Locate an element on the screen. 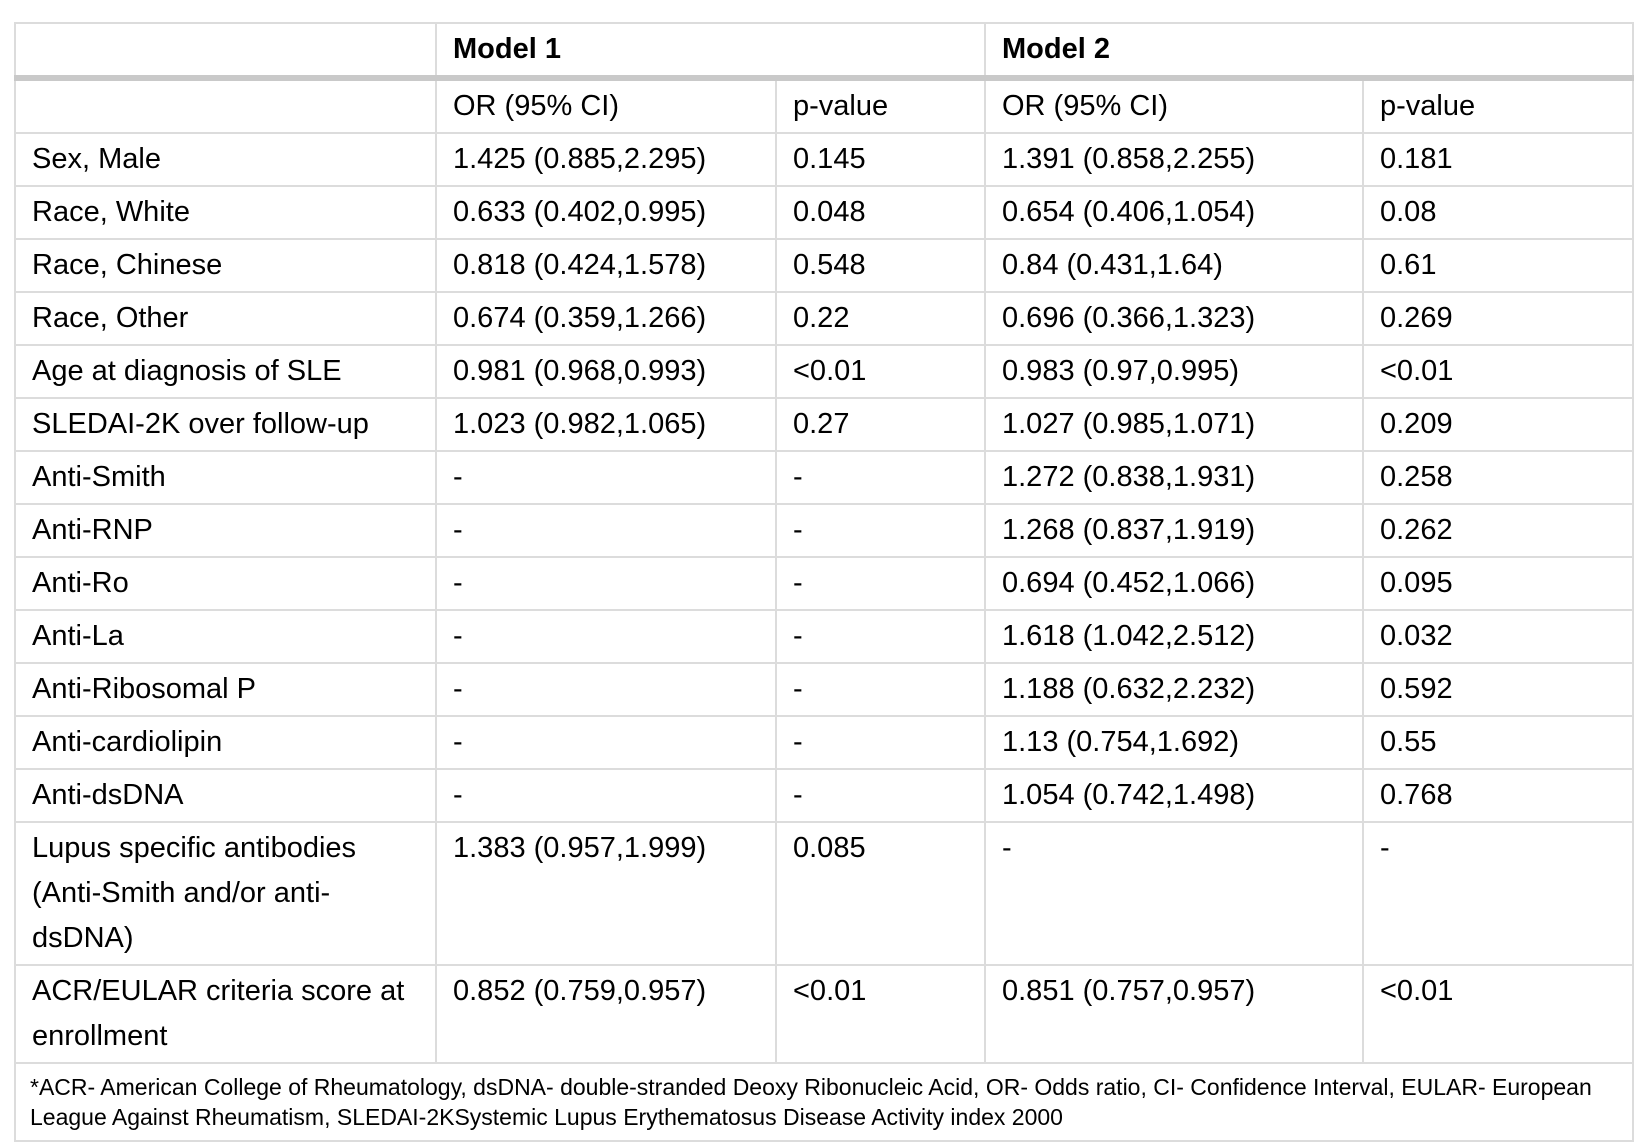  model1-p-value: 0.22 is located at coordinates (880, 318).